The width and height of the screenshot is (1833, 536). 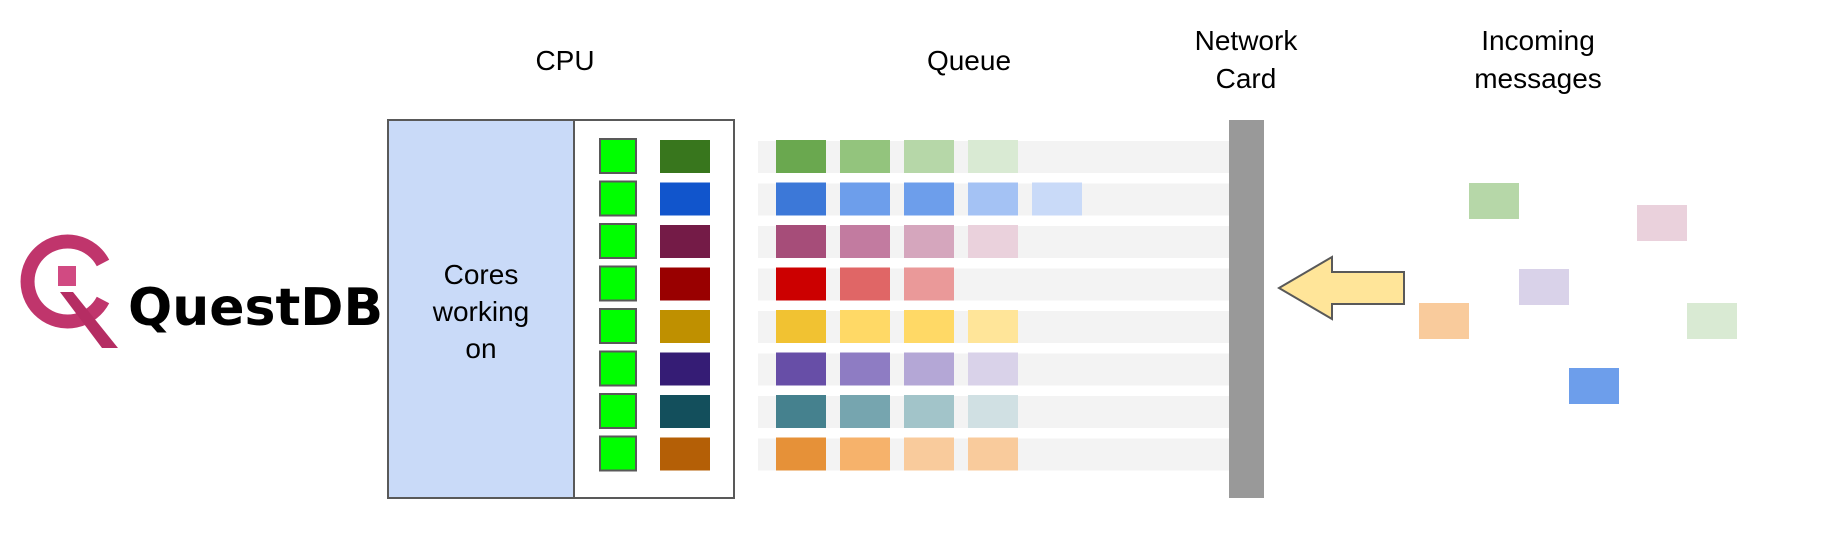 I want to click on logo-wordmark: QuestDB, so click(x=255, y=308).